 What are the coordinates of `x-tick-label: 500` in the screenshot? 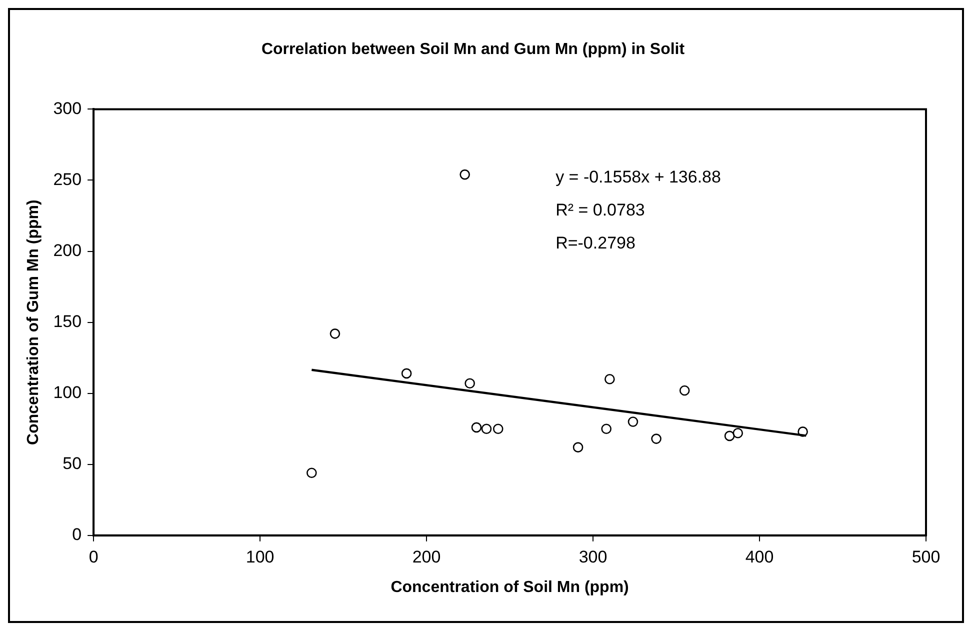 It's located at (926, 556).